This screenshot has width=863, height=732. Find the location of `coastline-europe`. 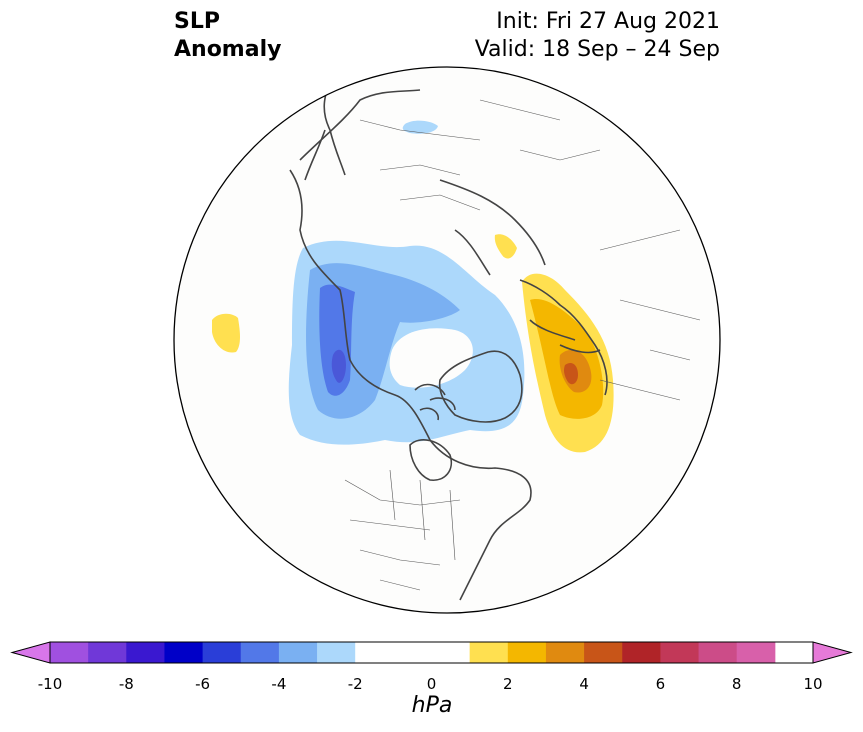

coastline-europe is located at coordinates (563, 337).